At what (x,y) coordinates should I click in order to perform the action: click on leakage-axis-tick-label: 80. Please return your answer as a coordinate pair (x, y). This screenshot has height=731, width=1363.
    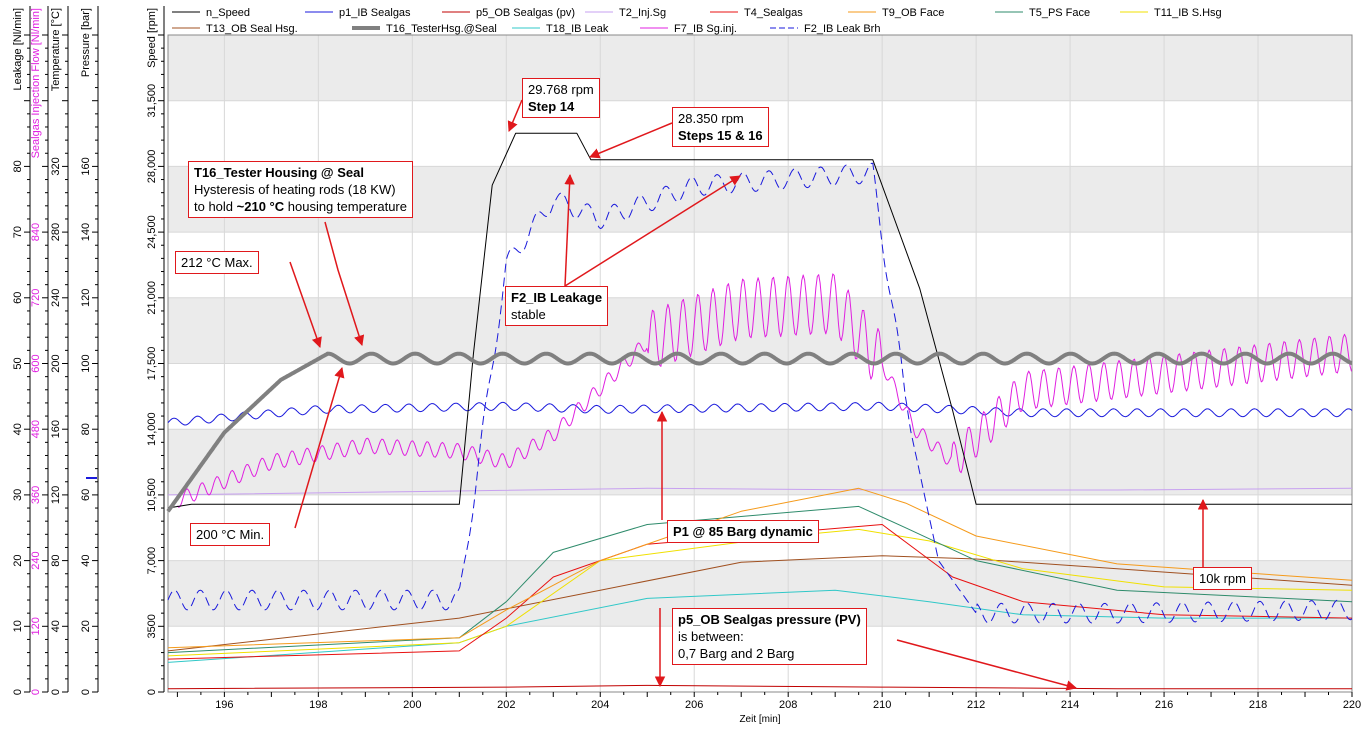
    Looking at the image, I should click on (18, 166).